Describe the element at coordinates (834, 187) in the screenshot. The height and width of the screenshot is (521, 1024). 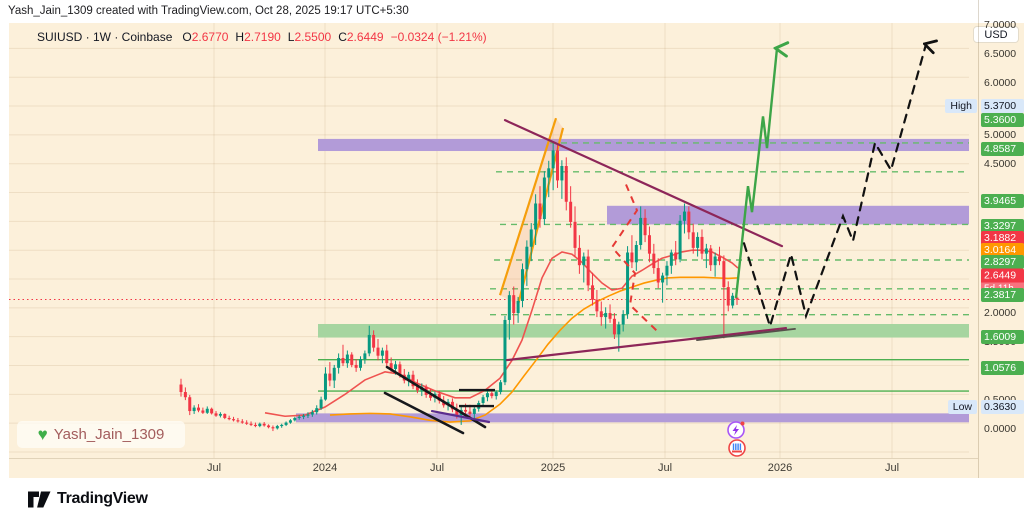
I see `black-dashed-projection` at that location.